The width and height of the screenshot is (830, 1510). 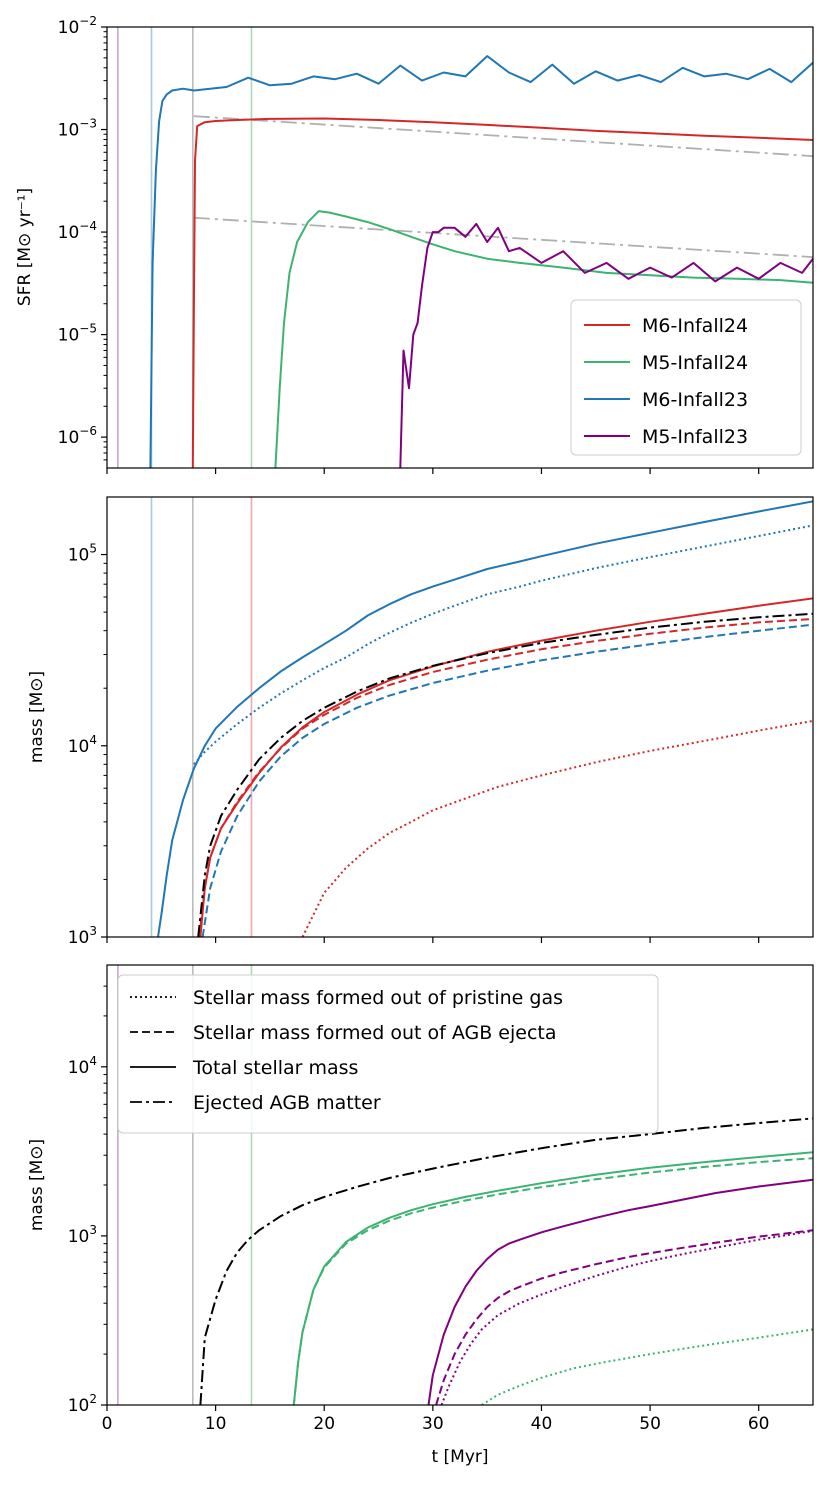 What do you see at coordinates (77, 334) in the screenshot?
I see `y-tick-label: 10⁻⁵` at bounding box center [77, 334].